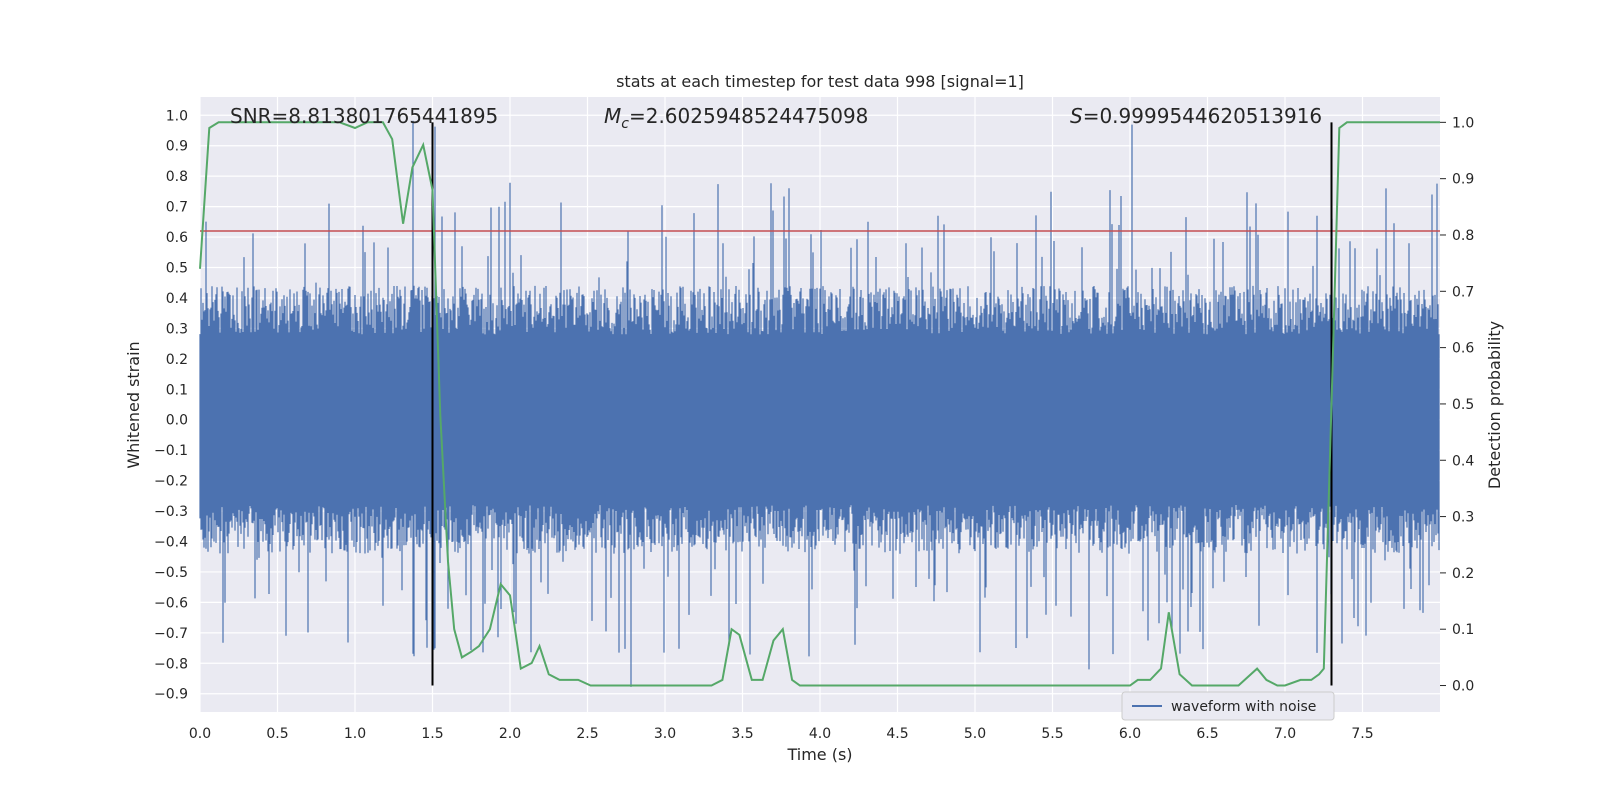  Describe the element at coordinates (171, 695) in the screenshot. I see `y-tick-label: −0.9` at that location.